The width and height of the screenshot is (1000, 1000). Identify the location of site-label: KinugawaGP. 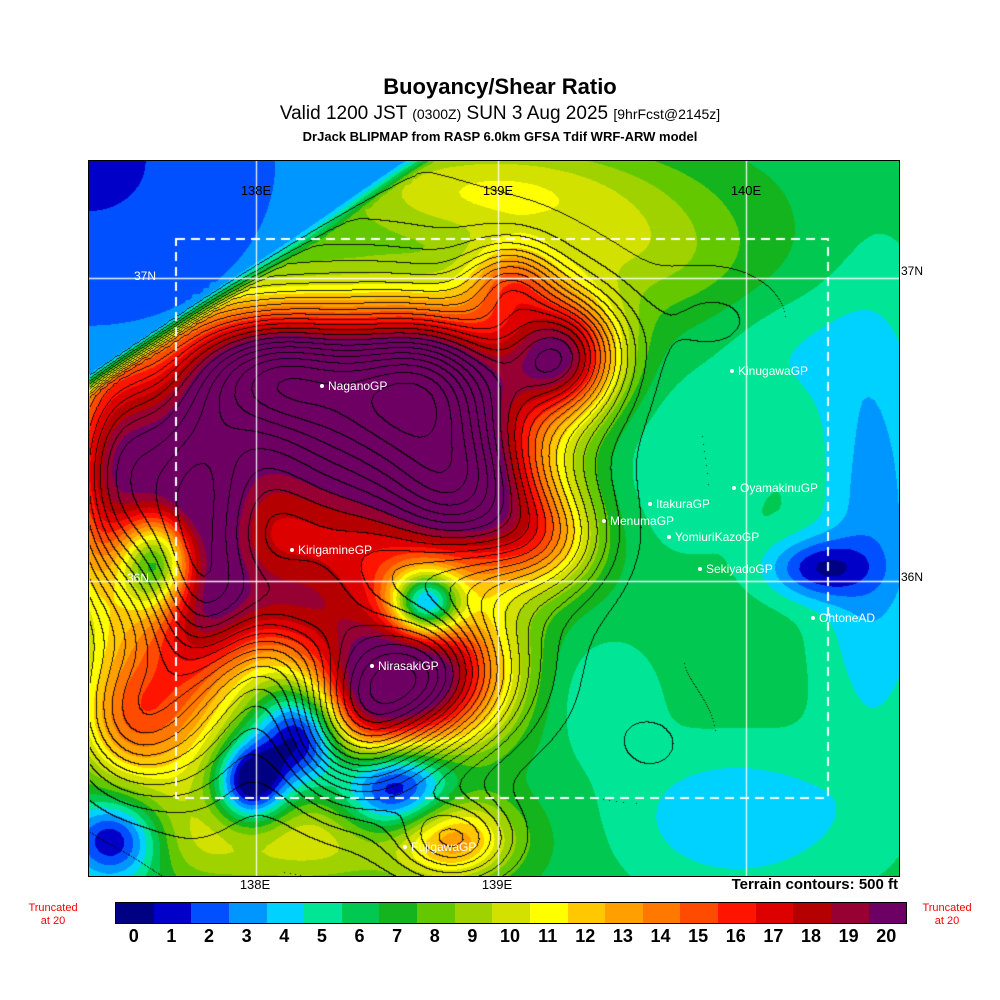
(773, 371).